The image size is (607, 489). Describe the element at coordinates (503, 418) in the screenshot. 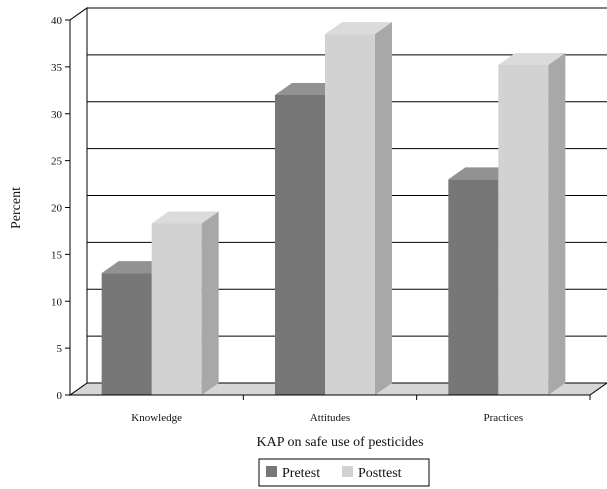

I see `x-tick-label-practices: Practices` at that location.